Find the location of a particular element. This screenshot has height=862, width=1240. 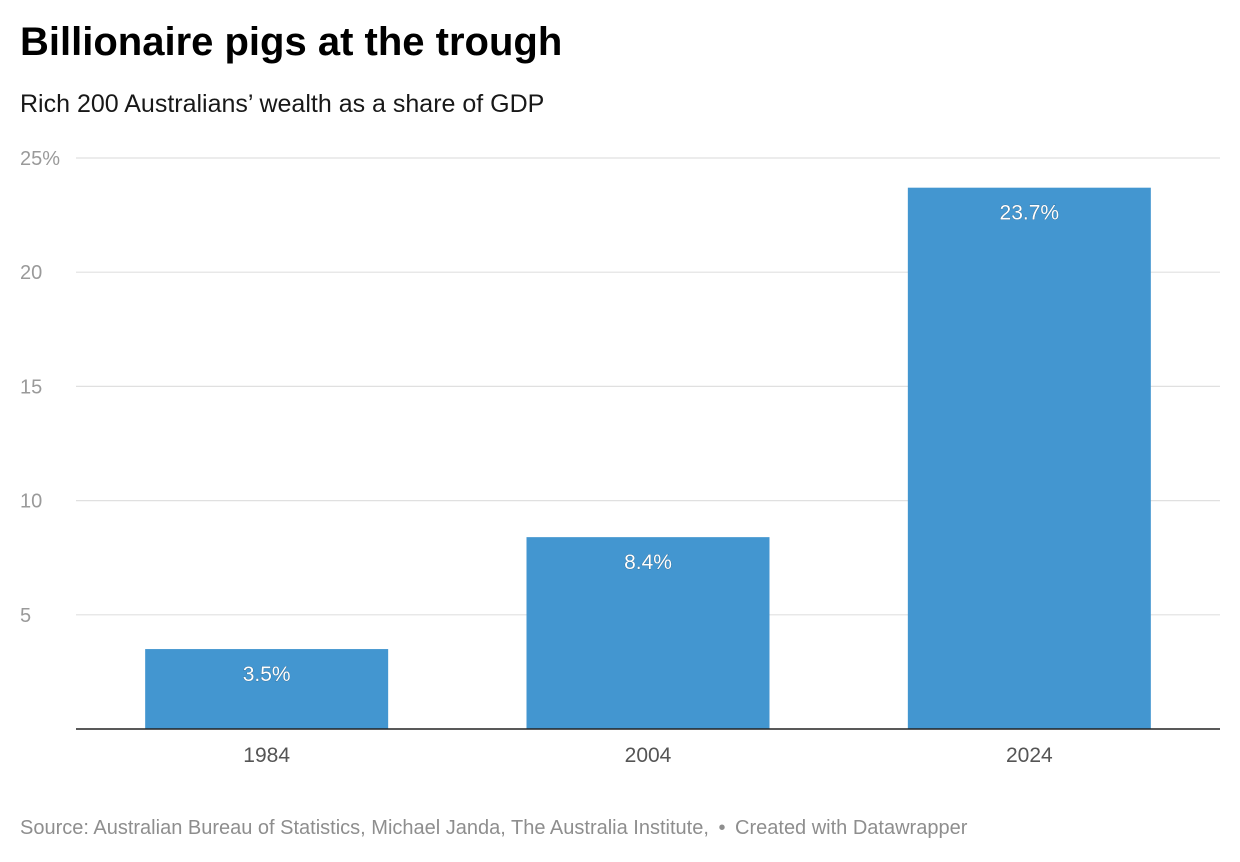

x-tick-label: 2024 is located at coordinates (1029, 755).